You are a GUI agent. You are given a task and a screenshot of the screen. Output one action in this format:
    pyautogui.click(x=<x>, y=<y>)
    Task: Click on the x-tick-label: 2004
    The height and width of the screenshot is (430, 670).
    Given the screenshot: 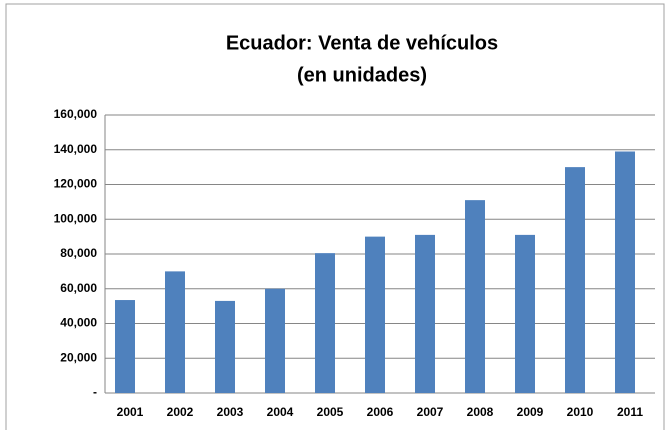 What is the action you would take?
    pyautogui.click(x=280, y=412)
    